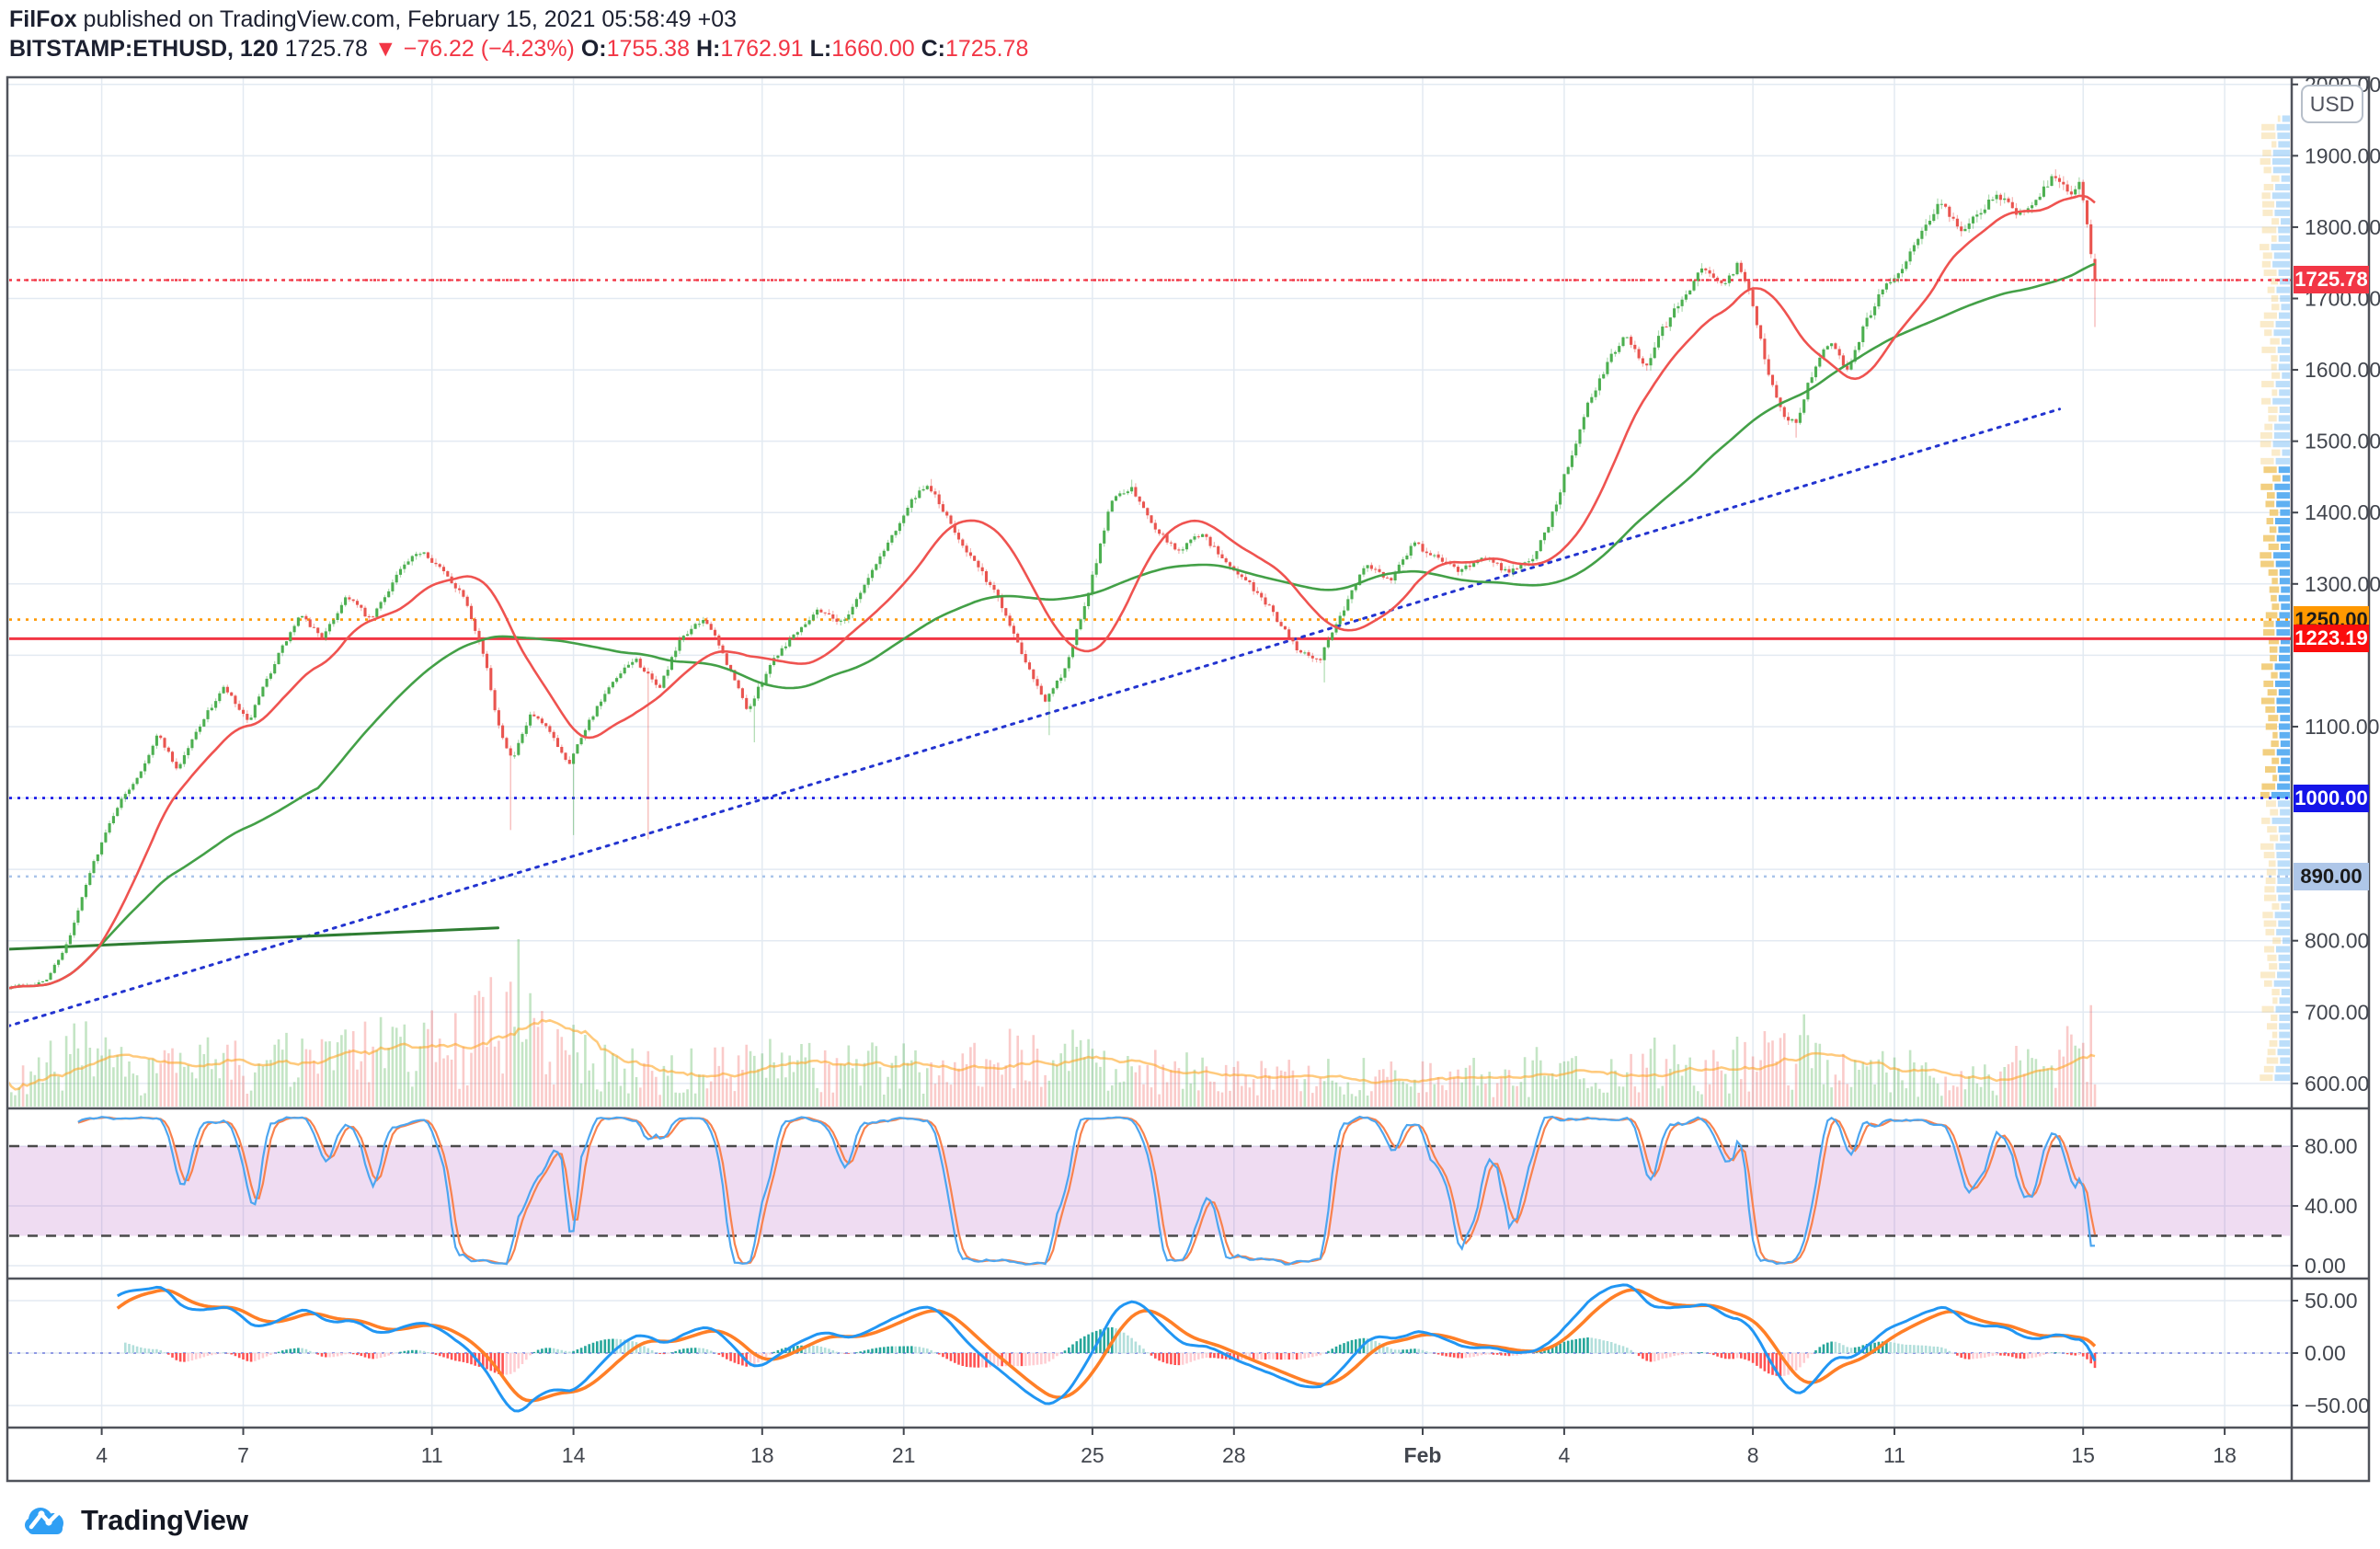 The height and width of the screenshot is (1549, 2380). I want to click on tradingview-logo-icon, so click(44, 1521).